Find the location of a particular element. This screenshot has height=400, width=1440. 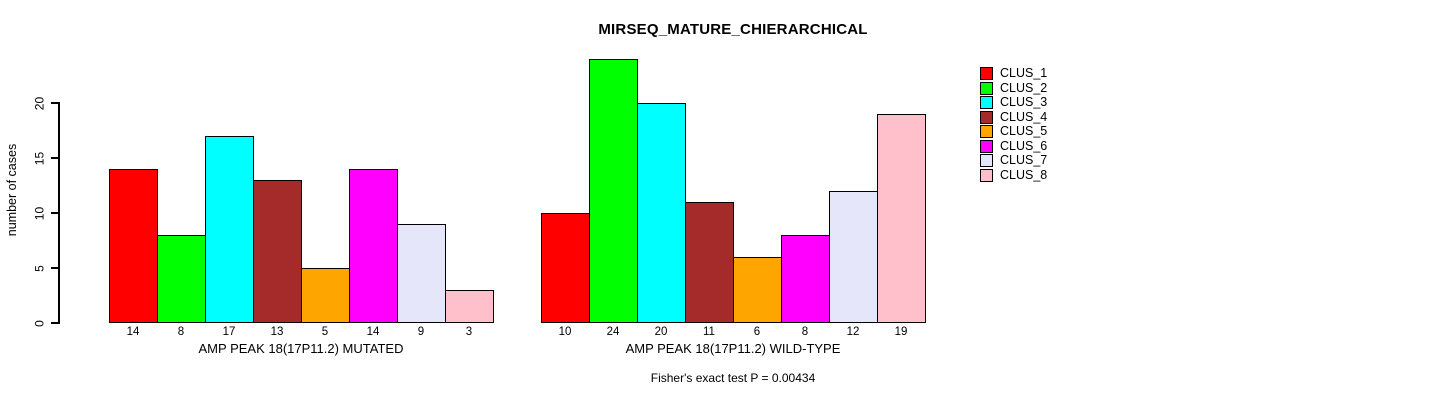

bar-value-label: 13 is located at coordinates (277, 332).